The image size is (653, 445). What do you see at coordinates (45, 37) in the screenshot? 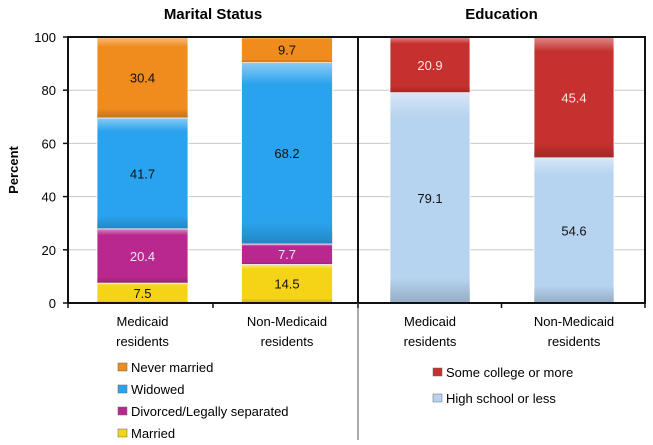
I see `y-tick-label: 100` at bounding box center [45, 37].